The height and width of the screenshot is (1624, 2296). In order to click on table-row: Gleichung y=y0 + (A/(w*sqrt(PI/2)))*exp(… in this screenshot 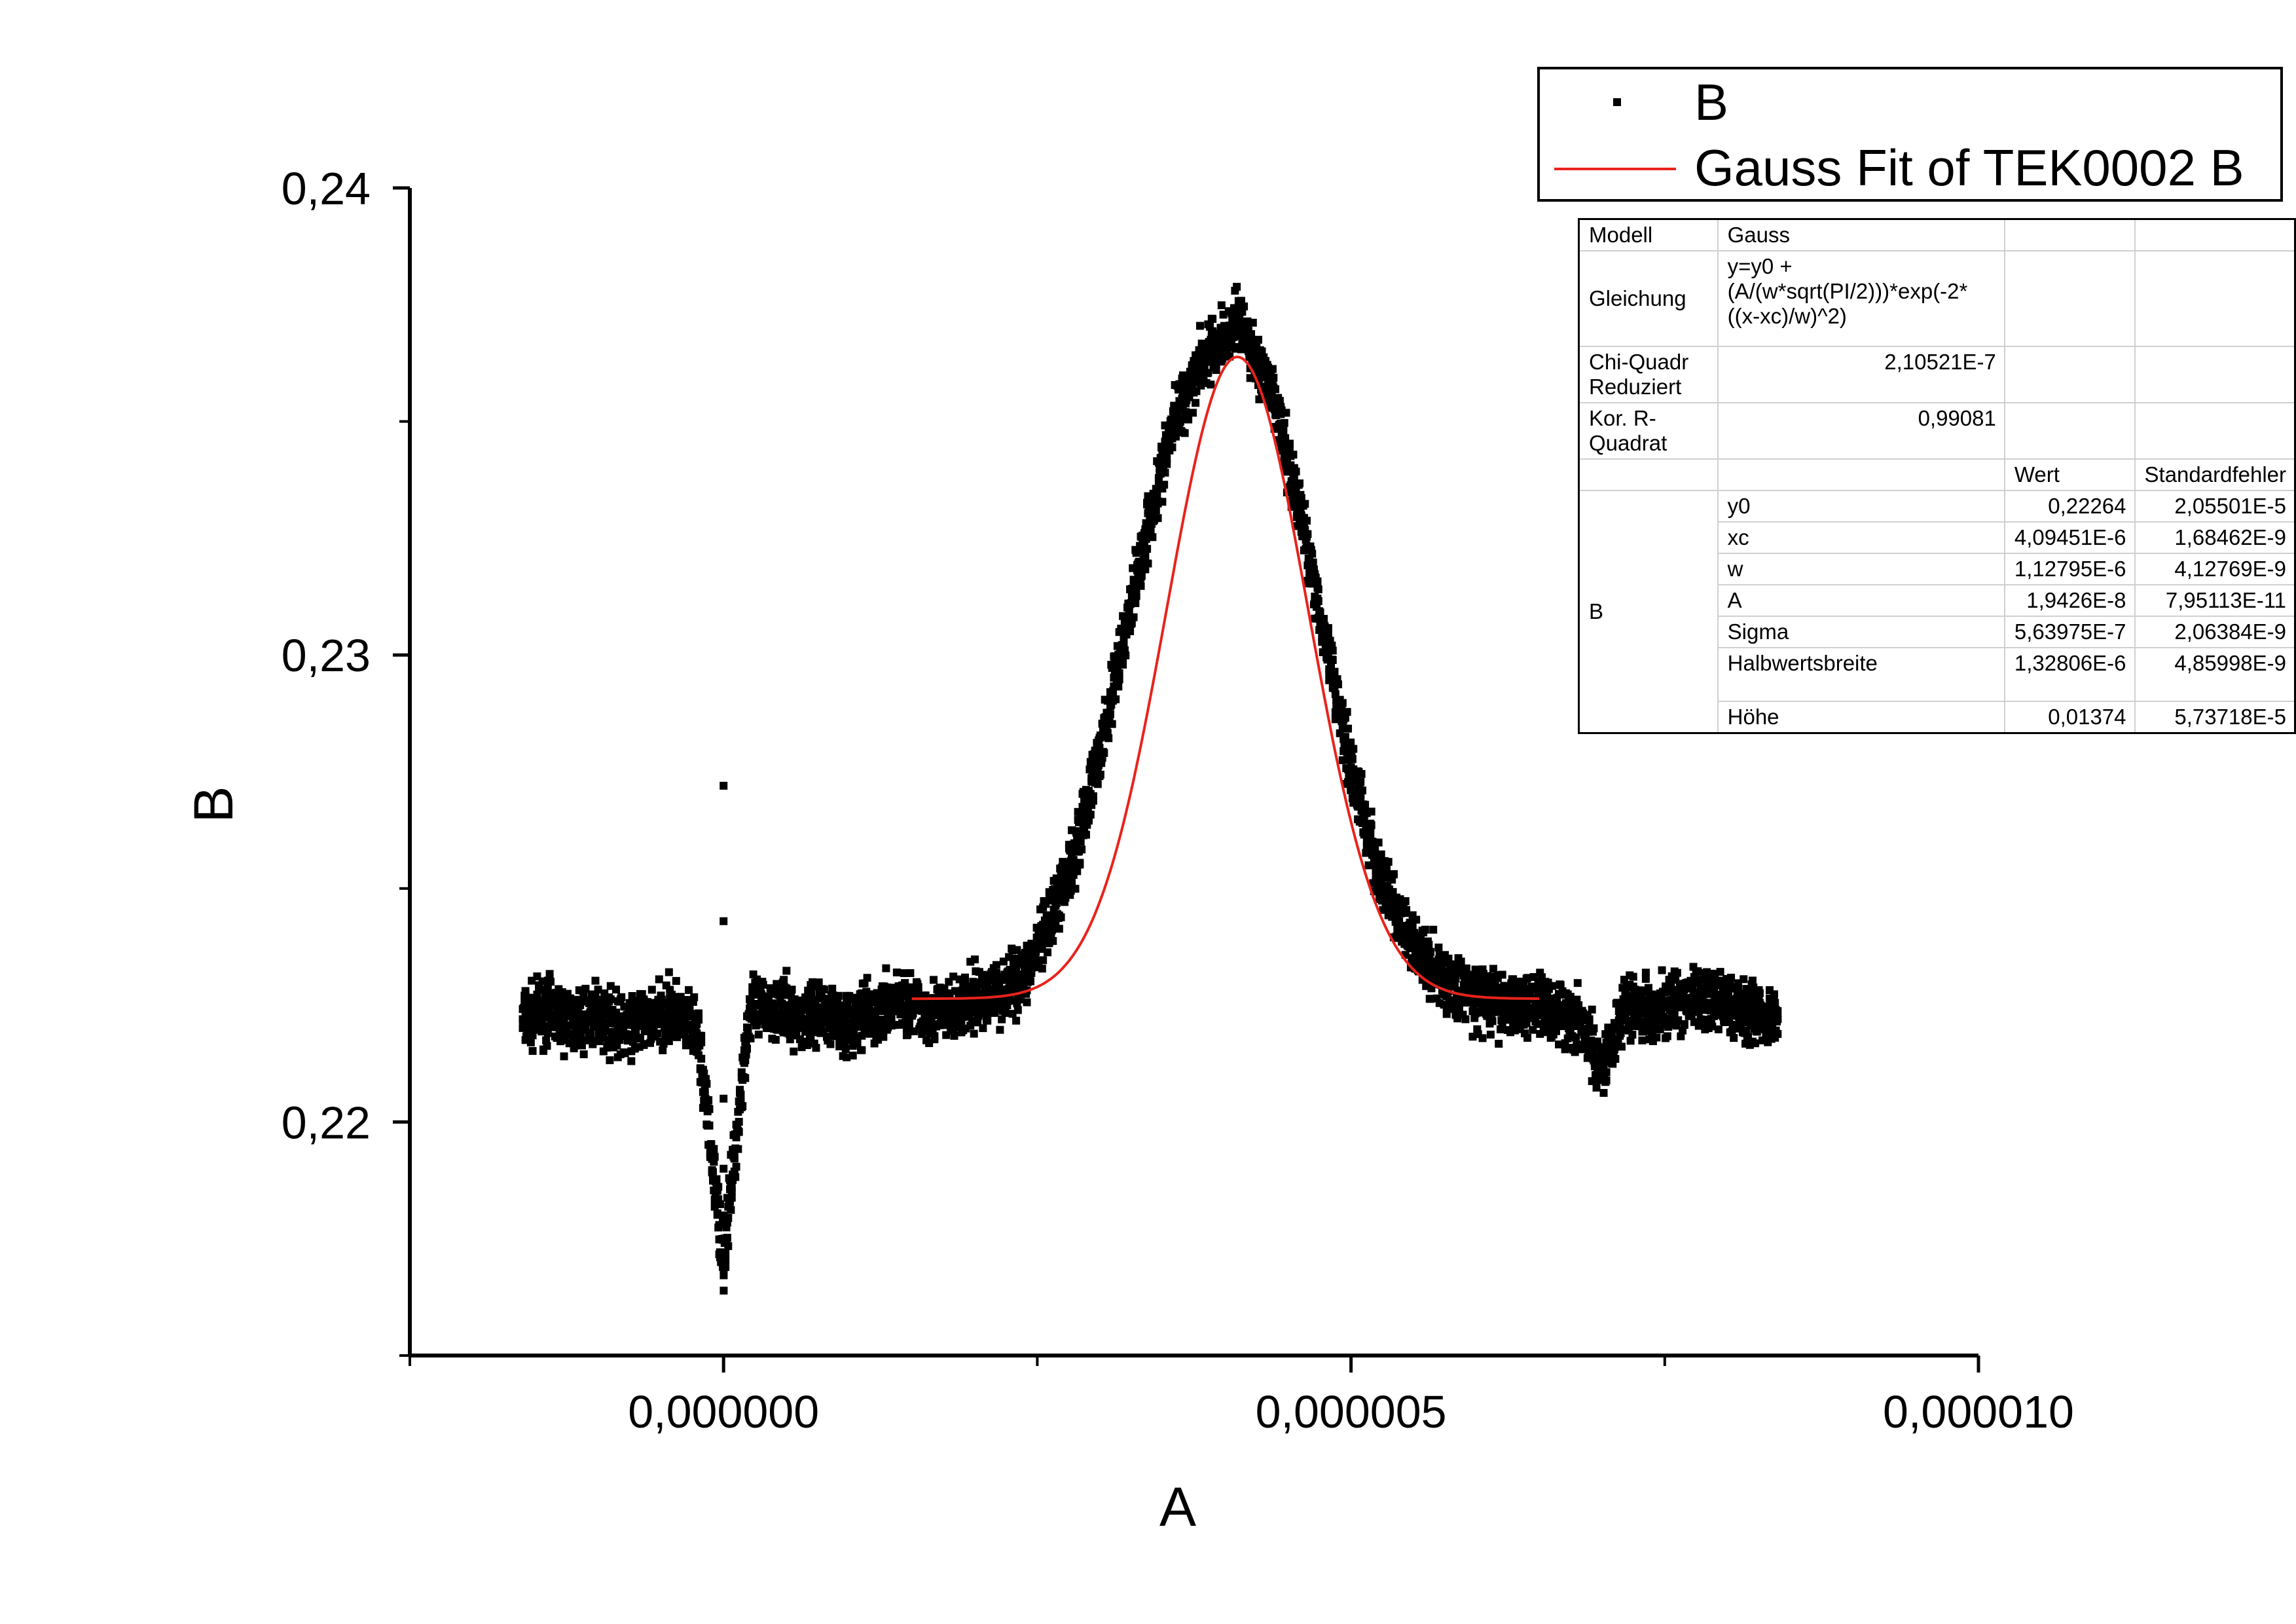, I will do `click(1937, 298)`.